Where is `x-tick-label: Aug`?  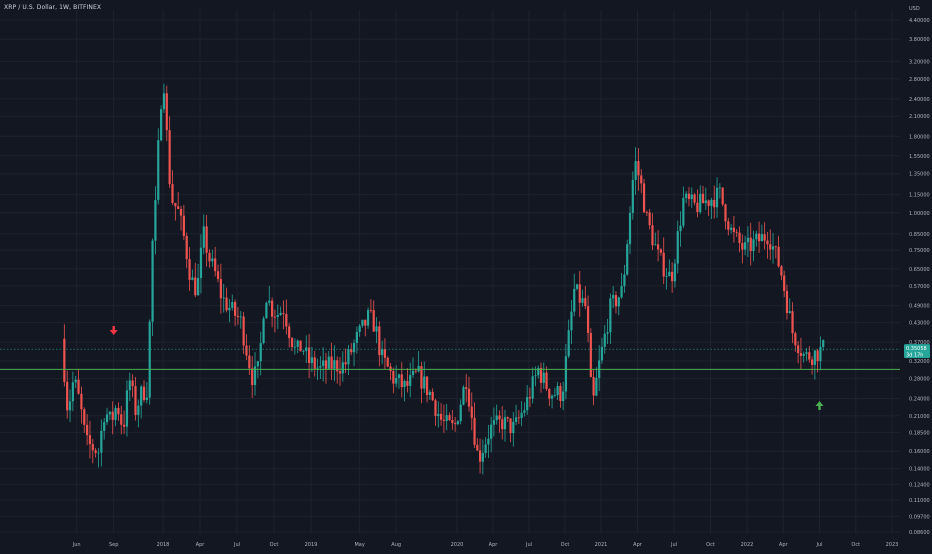 x-tick-label: Aug is located at coordinates (396, 545).